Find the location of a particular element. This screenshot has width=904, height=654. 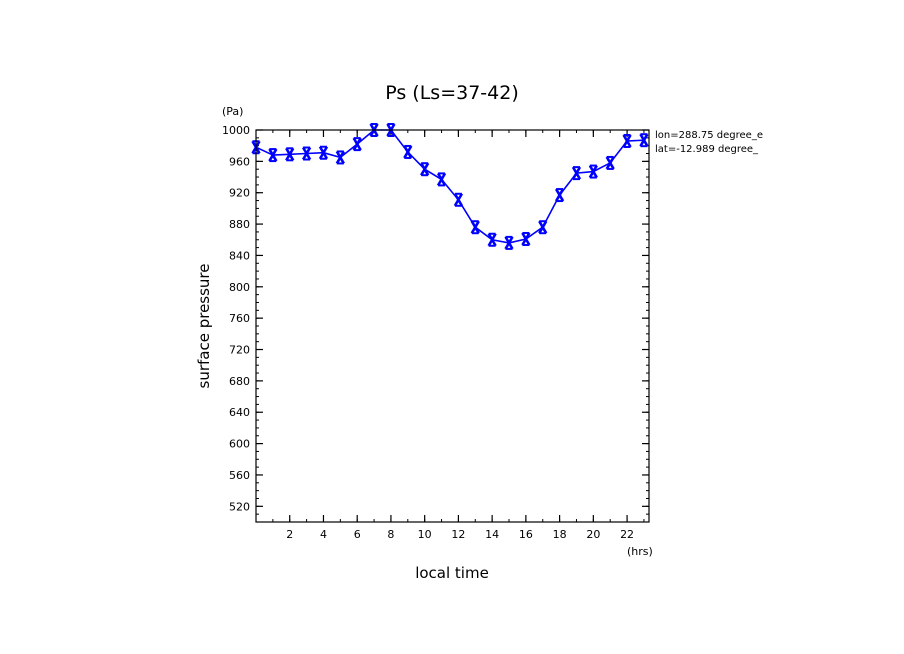

series-line is located at coordinates (449, 186).